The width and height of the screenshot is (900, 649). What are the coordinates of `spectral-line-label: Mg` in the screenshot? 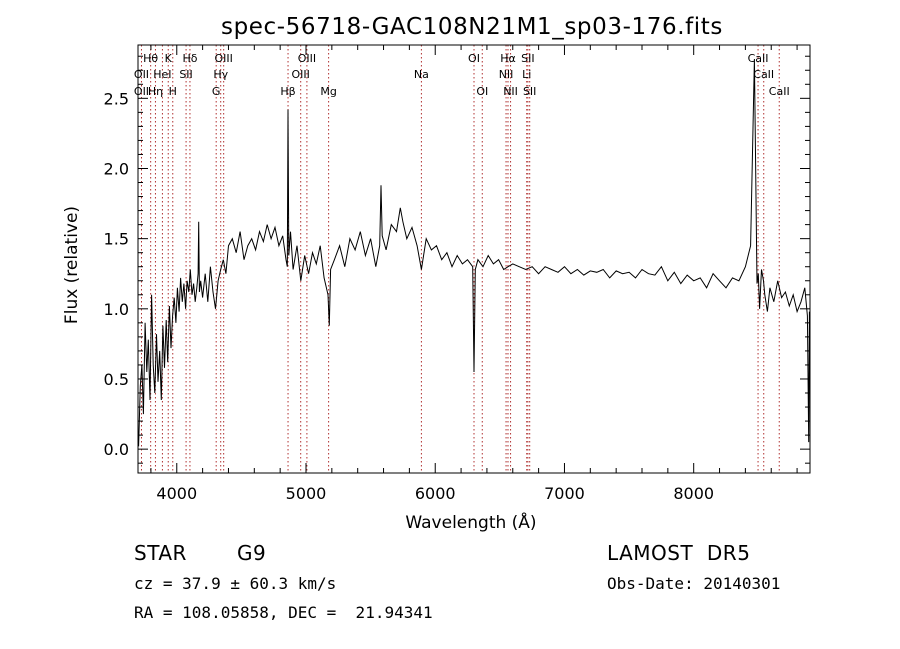 It's located at (328, 91).